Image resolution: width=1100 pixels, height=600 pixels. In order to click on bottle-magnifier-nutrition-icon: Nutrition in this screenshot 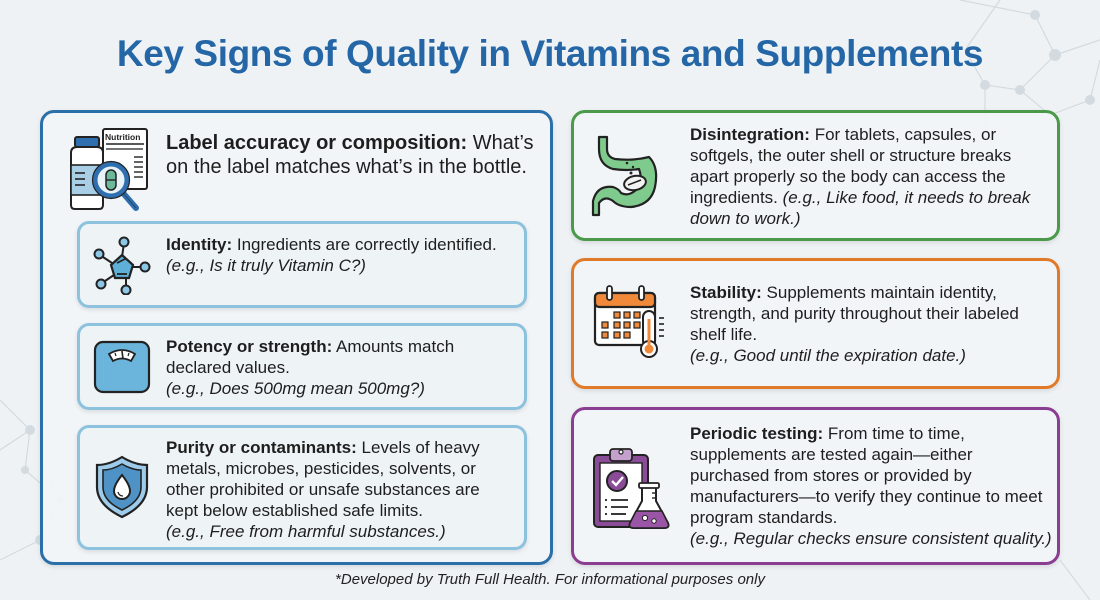, I will do `click(109, 169)`.